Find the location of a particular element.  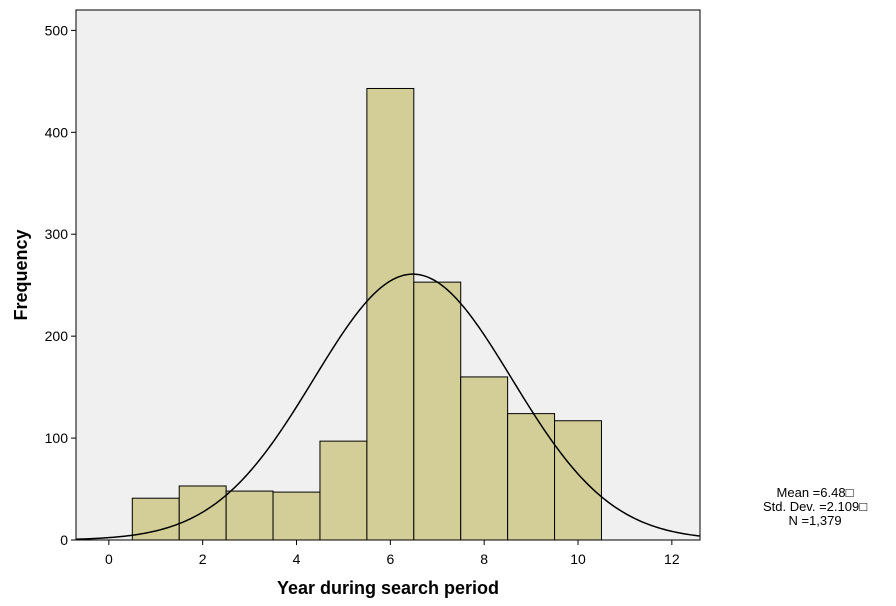

x-tick-label-0: 0 is located at coordinates (109, 559).